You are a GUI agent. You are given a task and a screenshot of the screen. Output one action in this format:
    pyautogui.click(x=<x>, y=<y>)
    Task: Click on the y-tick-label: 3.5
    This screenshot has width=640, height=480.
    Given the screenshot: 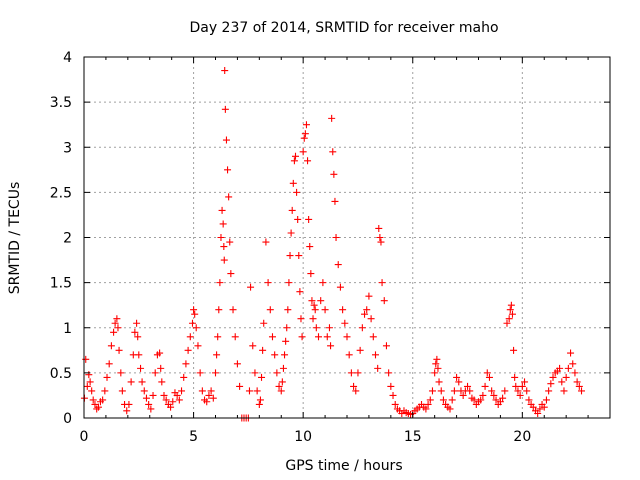 What is the action you would take?
    pyautogui.click(x=61, y=103)
    